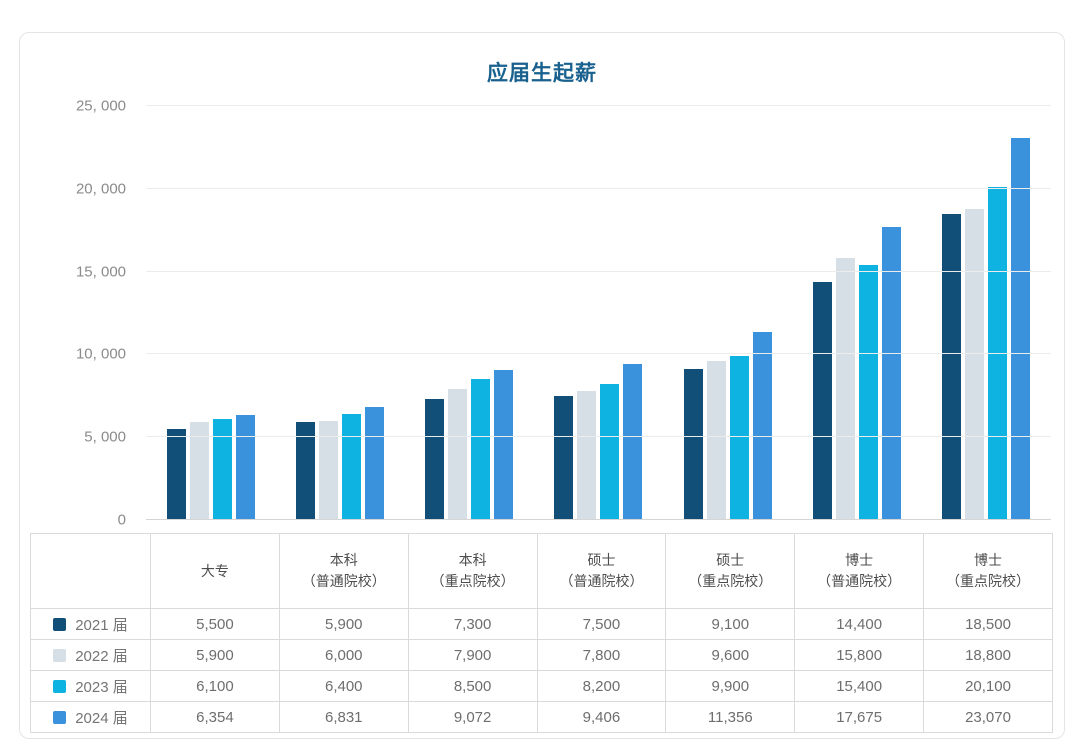  What do you see at coordinates (343, 717) in the screenshot?
I see `table-value-cell: 6,831` at bounding box center [343, 717].